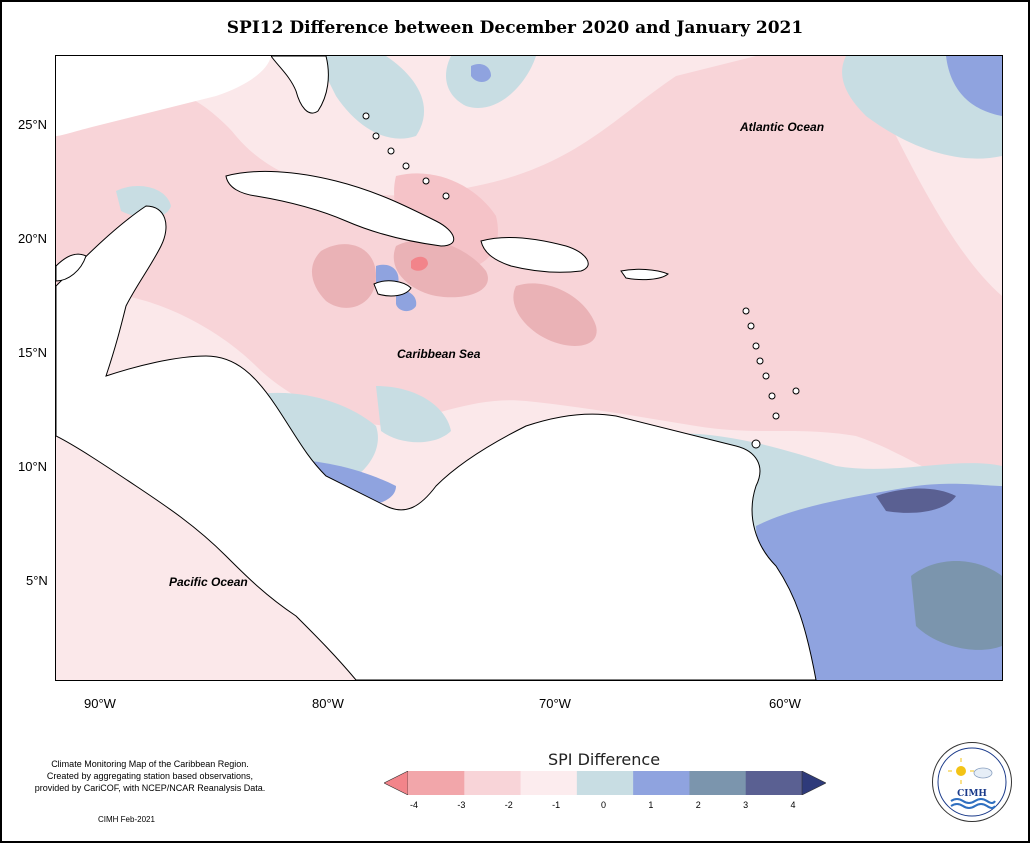 This screenshot has height=843, width=1030. I want to click on land-cuba, so click(339, 208).